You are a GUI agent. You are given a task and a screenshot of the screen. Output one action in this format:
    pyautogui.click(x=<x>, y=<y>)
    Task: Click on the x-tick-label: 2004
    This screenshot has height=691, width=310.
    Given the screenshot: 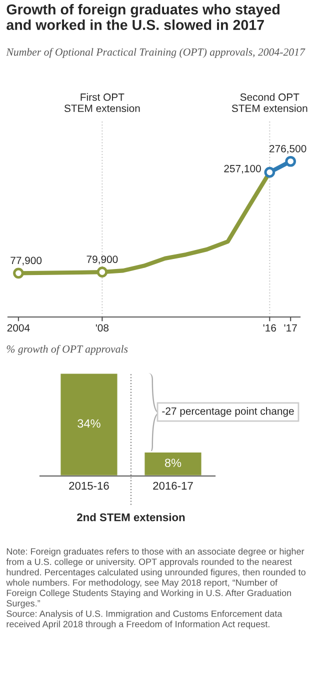 What is the action you would take?
    pyautogui.click(x=18, y=328)
    